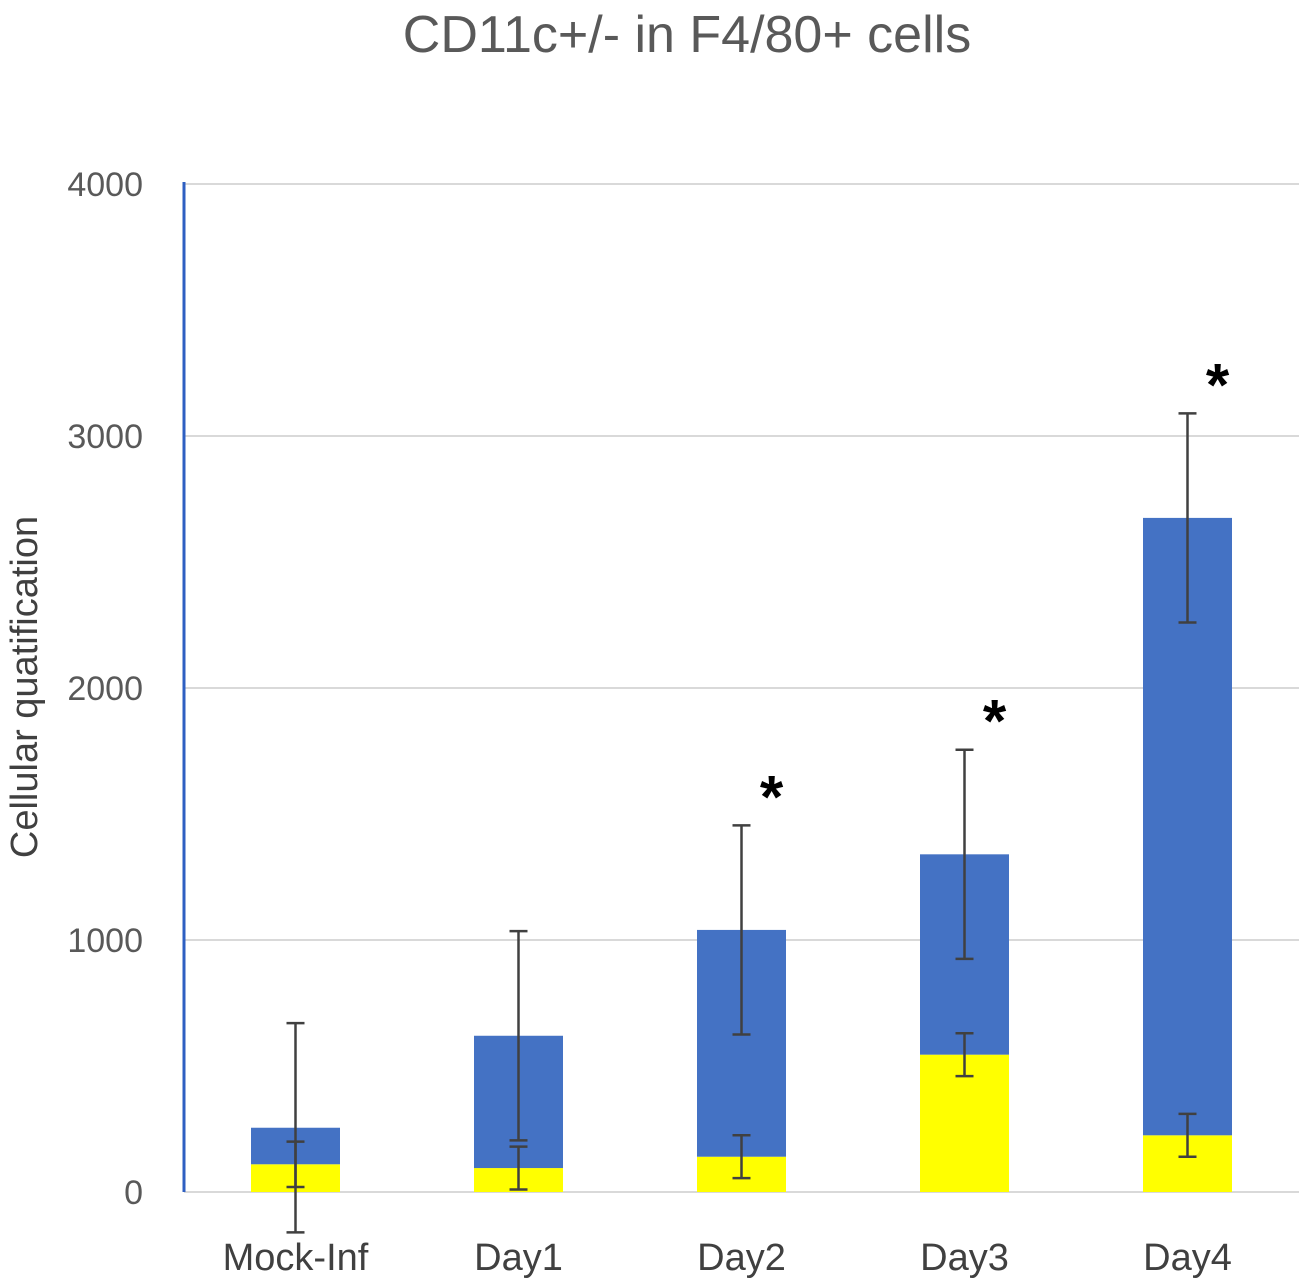  I want to click on significance-markers: * * *, so click(995, 590).